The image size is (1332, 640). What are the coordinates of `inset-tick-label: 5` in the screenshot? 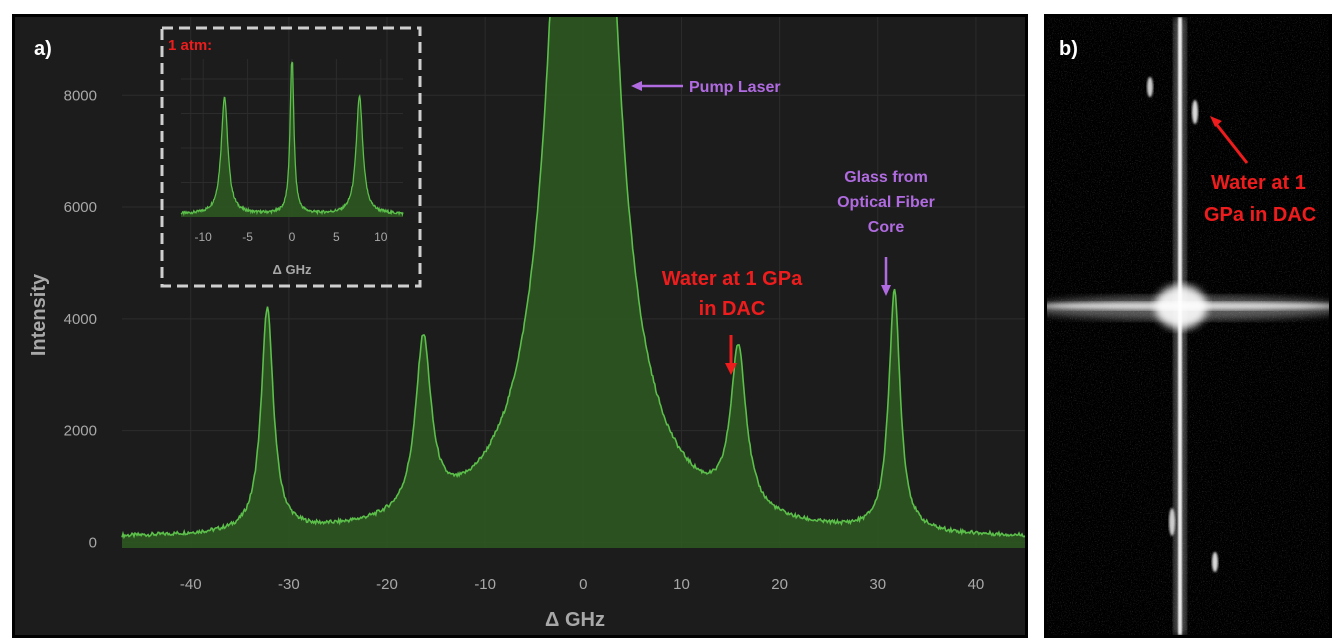 It's located at (336, 237).